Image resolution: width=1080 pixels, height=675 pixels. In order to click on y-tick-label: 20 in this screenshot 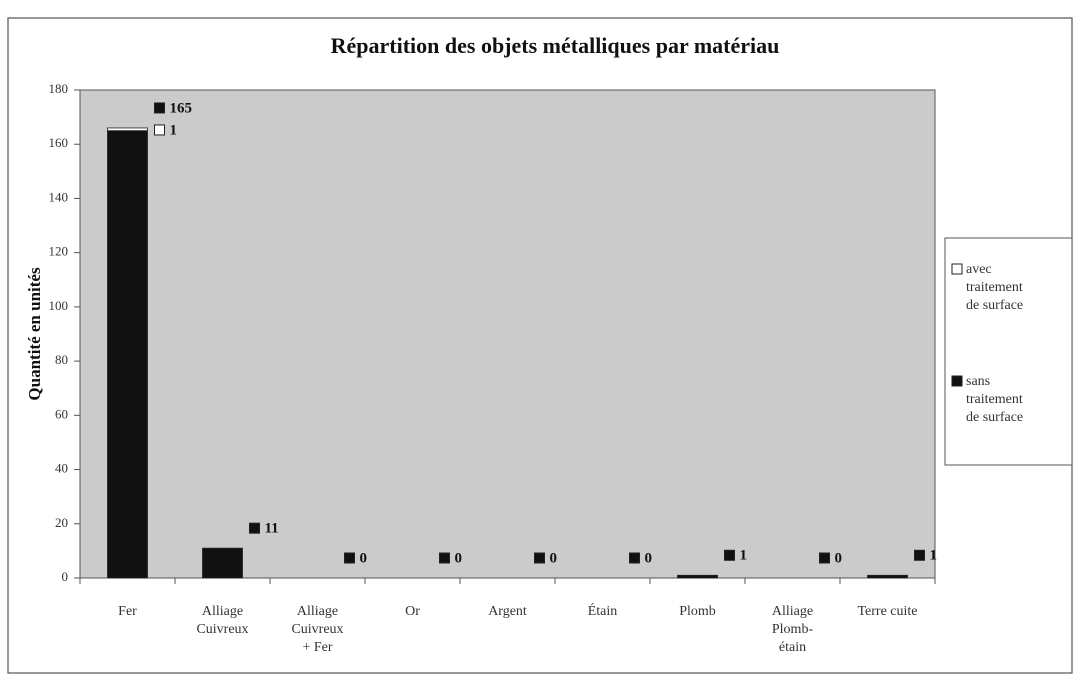, I will do `click(61, 522)`.